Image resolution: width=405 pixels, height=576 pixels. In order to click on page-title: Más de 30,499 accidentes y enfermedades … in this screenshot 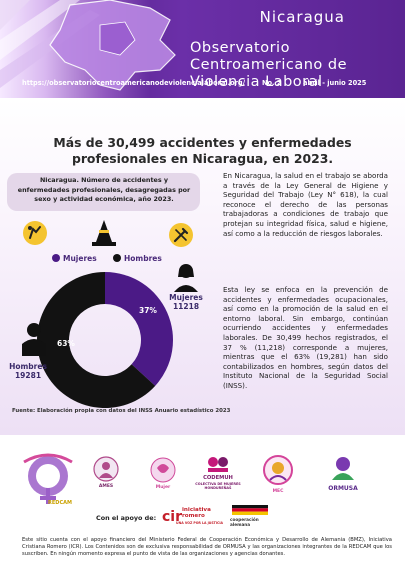, I will do `click(202, 150)`.